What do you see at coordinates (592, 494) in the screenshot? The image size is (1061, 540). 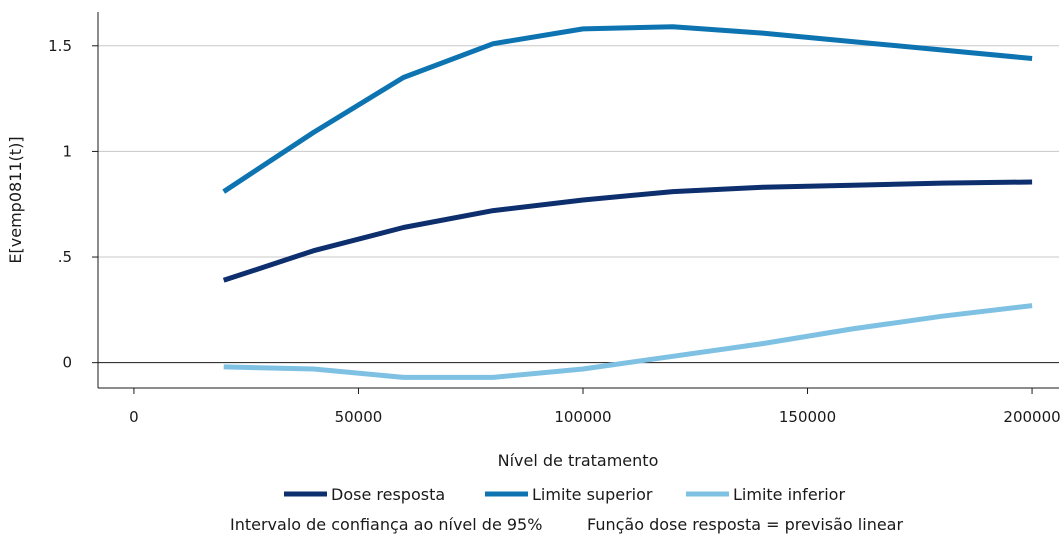 I see `legend-label-2: Limite superior` at bounding box center [592, 494].